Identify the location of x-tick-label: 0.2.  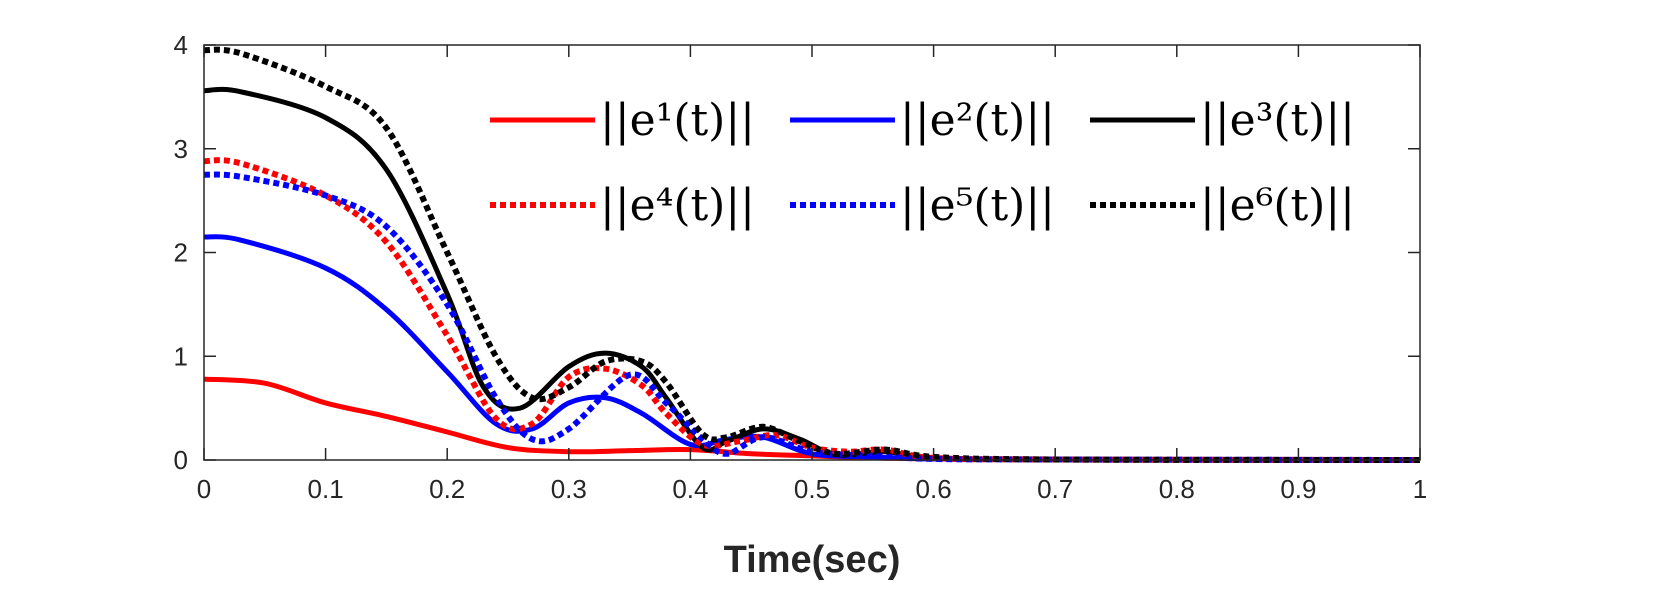
(447, 489).